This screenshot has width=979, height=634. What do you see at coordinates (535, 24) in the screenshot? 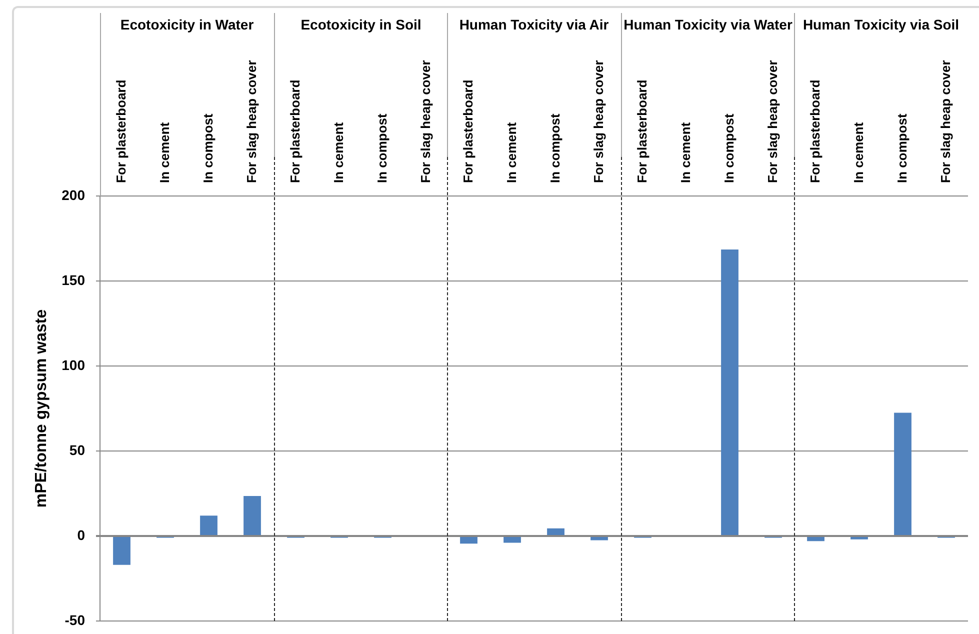
I see `chart-title: Human Toxicity via Air` at bounding box center [535, 24].